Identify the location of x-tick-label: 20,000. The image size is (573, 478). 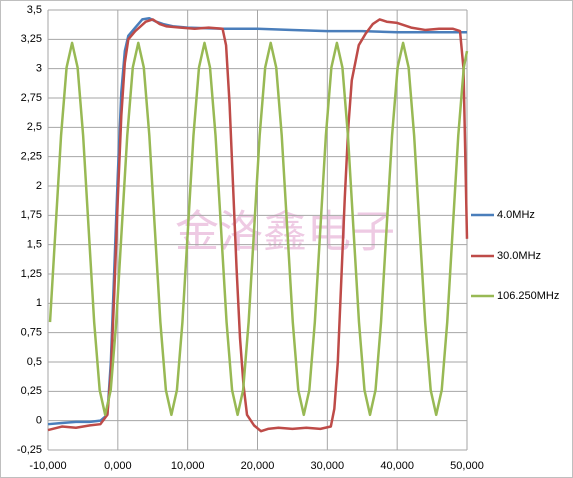
(258, 466).